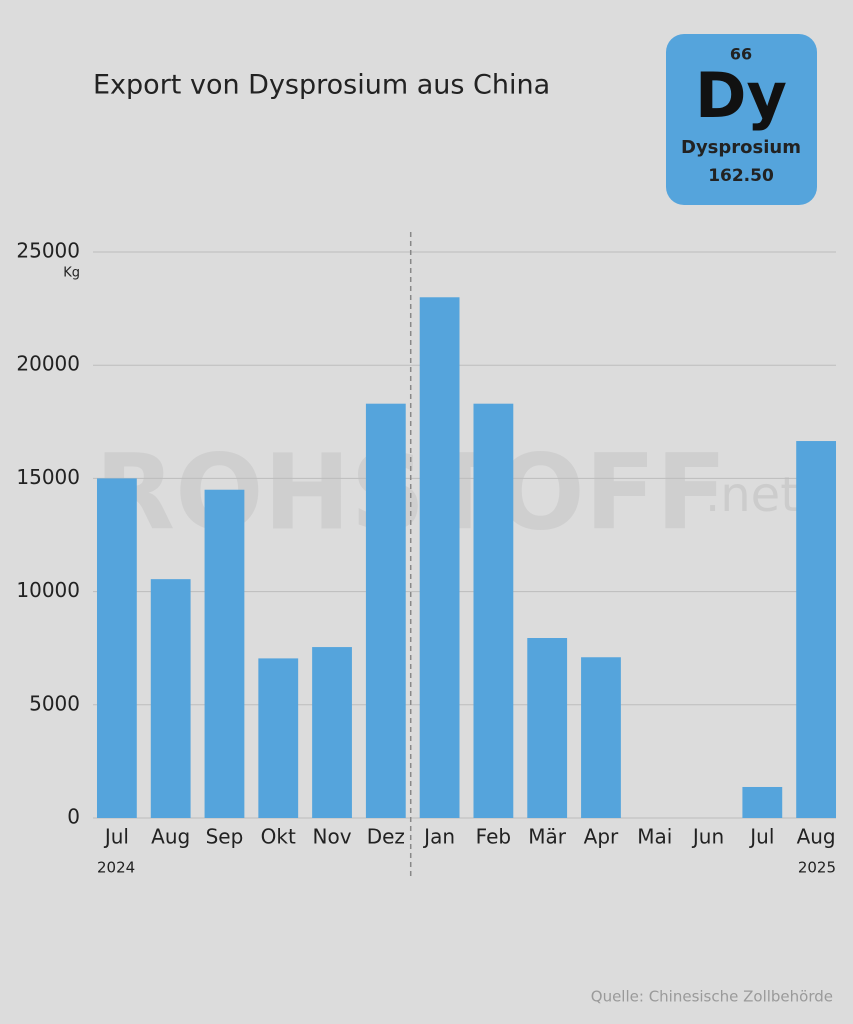 The image size is (853, 1024). I want to click on element-symbol: Dy, so click(741, 95).